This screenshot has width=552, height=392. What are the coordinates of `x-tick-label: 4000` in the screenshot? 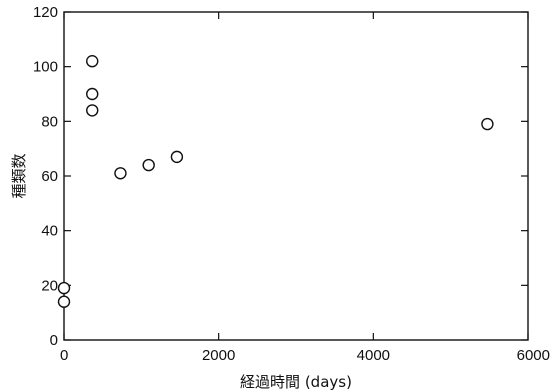 It's located at (373, 355).